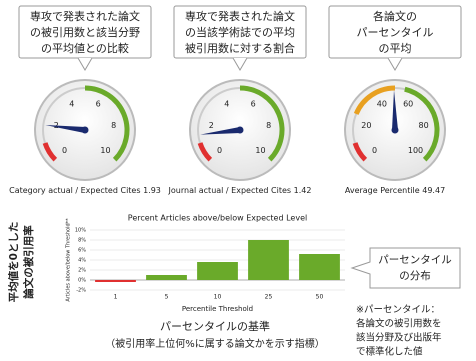 The image size is (476, 361). What do you see at coordinates (399, 338) in the screenshot?
I see `note-text: 該当分野及び出版年` at bounding box center [399, 338].